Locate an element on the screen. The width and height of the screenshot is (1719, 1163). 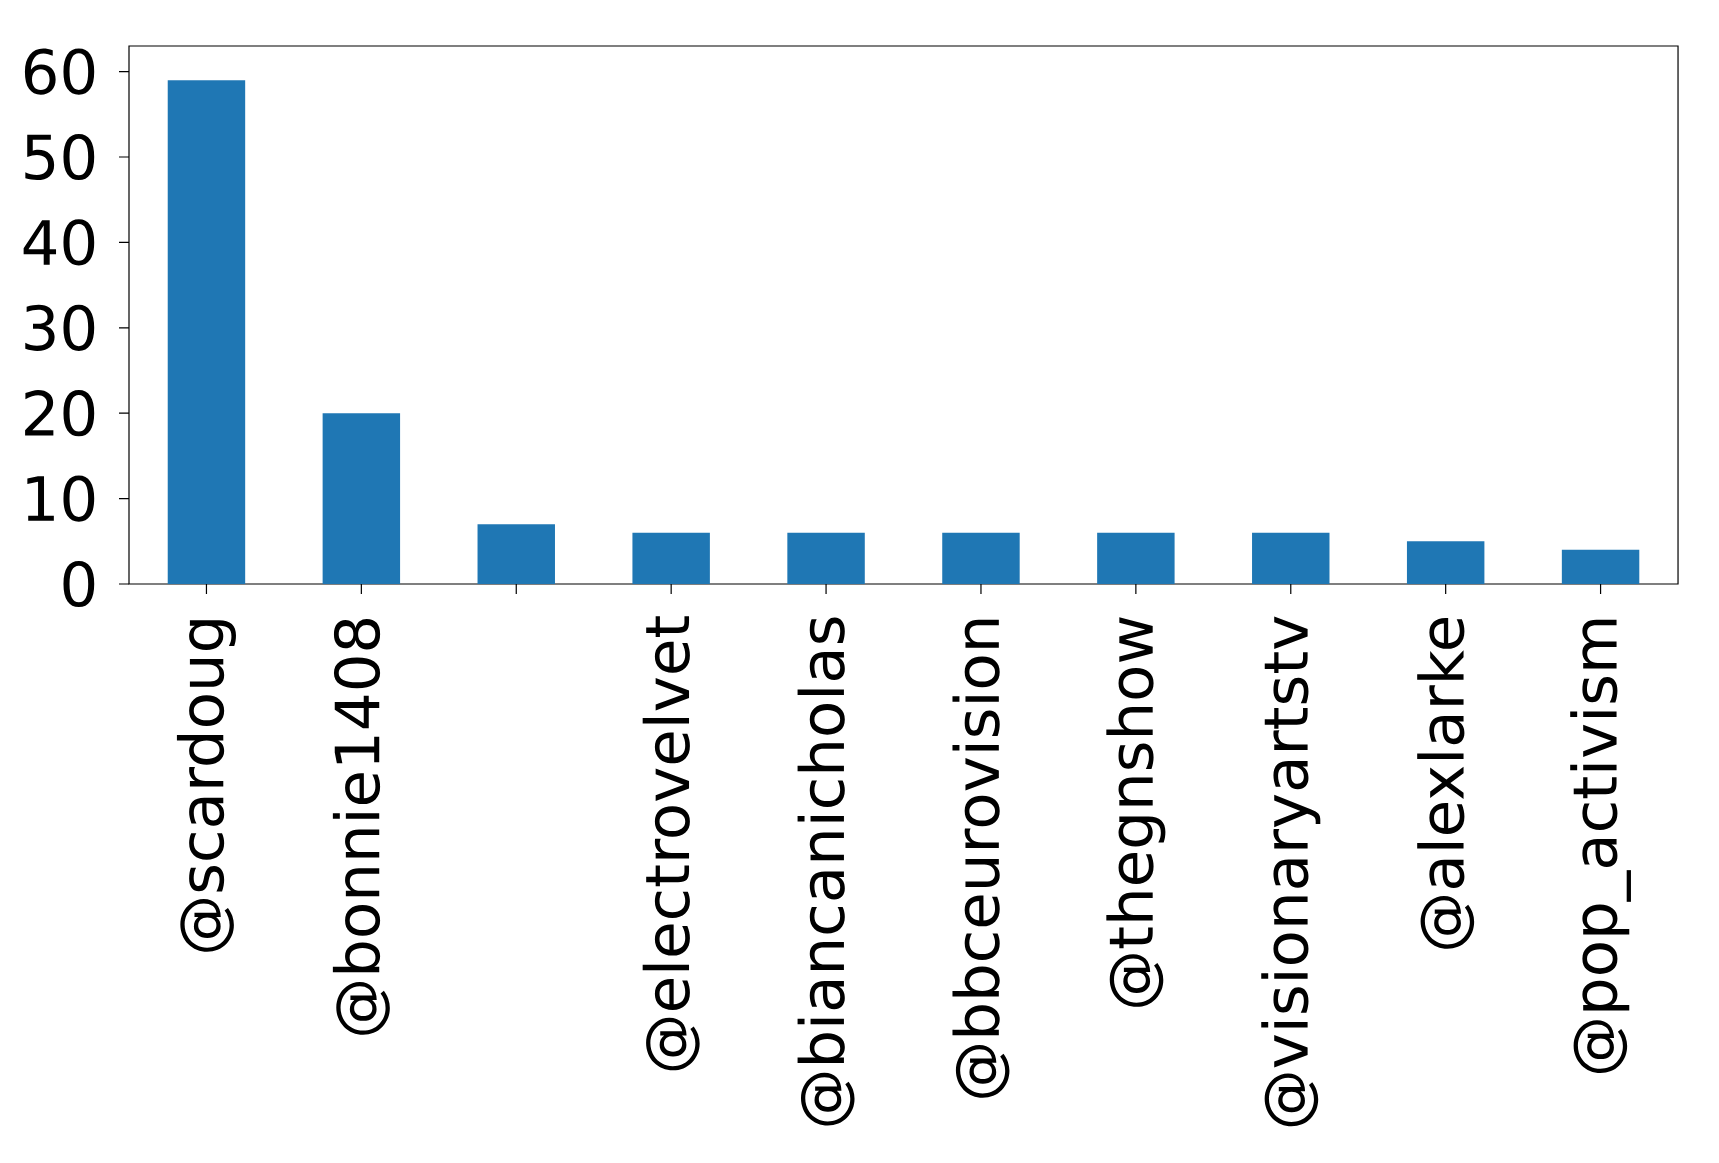
x-tick-label: @thegnshow is located at coordinates (1136, 812).